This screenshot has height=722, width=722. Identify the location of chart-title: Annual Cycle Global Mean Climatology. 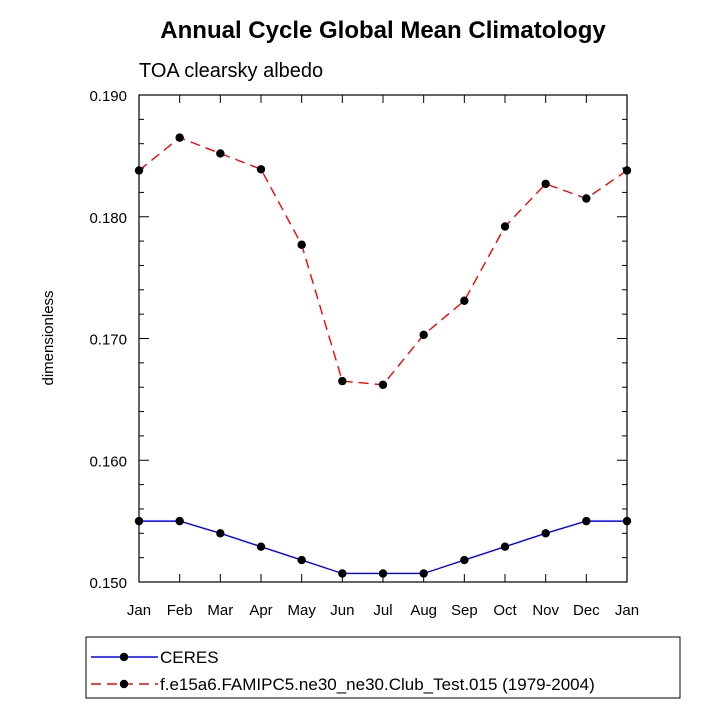
(383, 30).